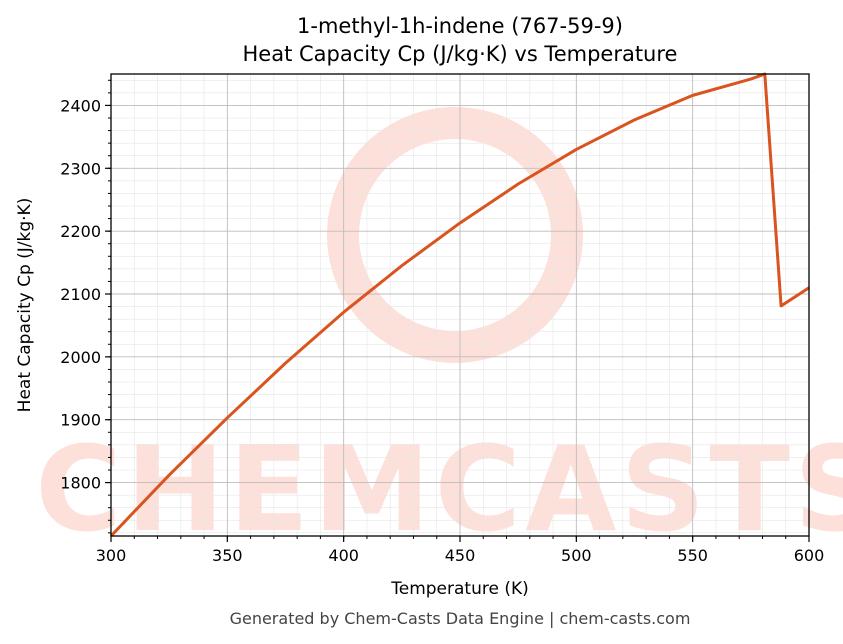 Image resolution: width=843 pixels, height=644 pixels. What do you see at coordinates (809, 555) in the screenshot?
I see `x-tick-label: 600` at bounding box center [809, 555].